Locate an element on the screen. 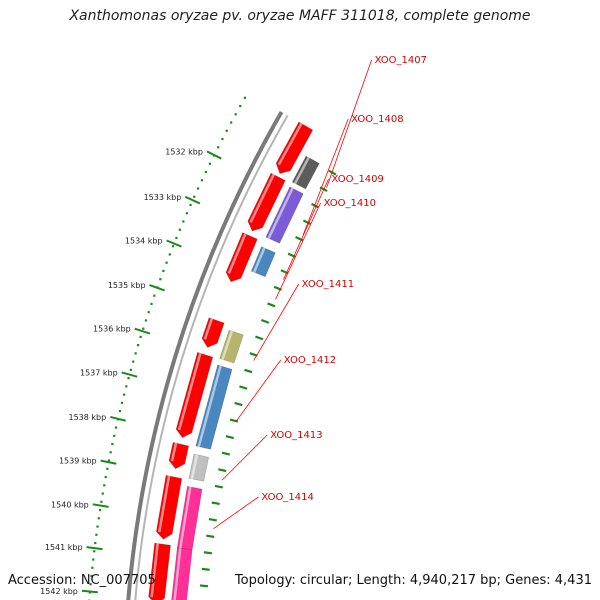  accession-text: Accession: NC_007705 is located at coordinates (82, 580).